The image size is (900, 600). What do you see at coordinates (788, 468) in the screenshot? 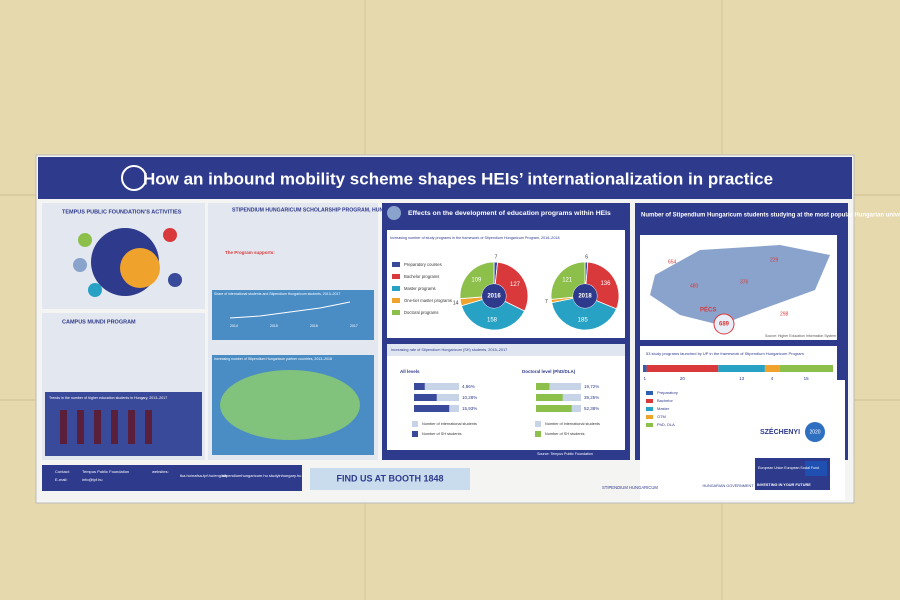
I see `logo-text: European Union European Social Fund` at bounding box center [788, 468].